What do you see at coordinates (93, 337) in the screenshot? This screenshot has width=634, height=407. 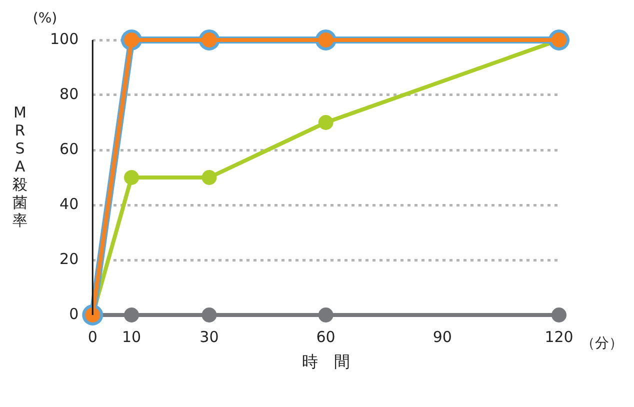 I see `x-tick-label: 0` at bounding box center [93, 337].